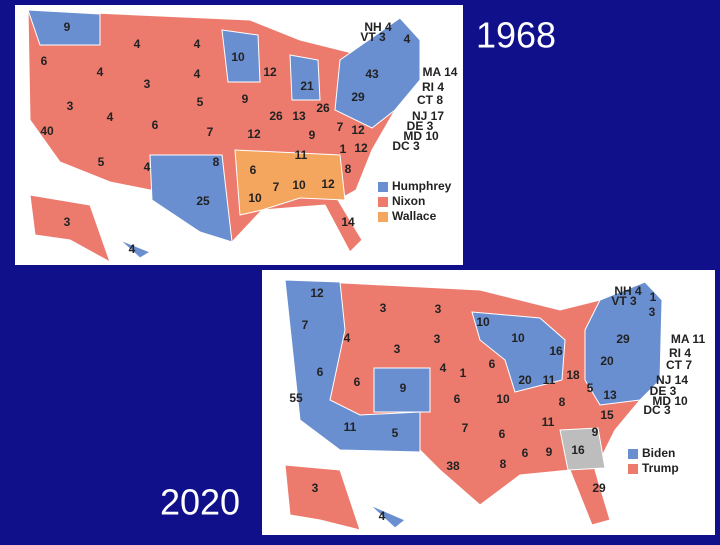 The image size is (720, 545). Describe the element at coordinates (307, 86) in the screenshot. I see `state-label: 21` at that location.